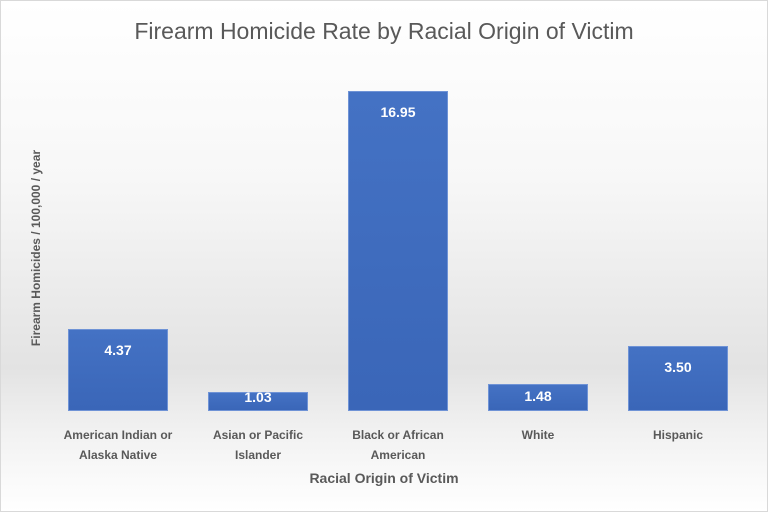 Image resolution: width=768 pixels, height=512 pixels. I want to click on data-label: 4.37, so click(118, 350).